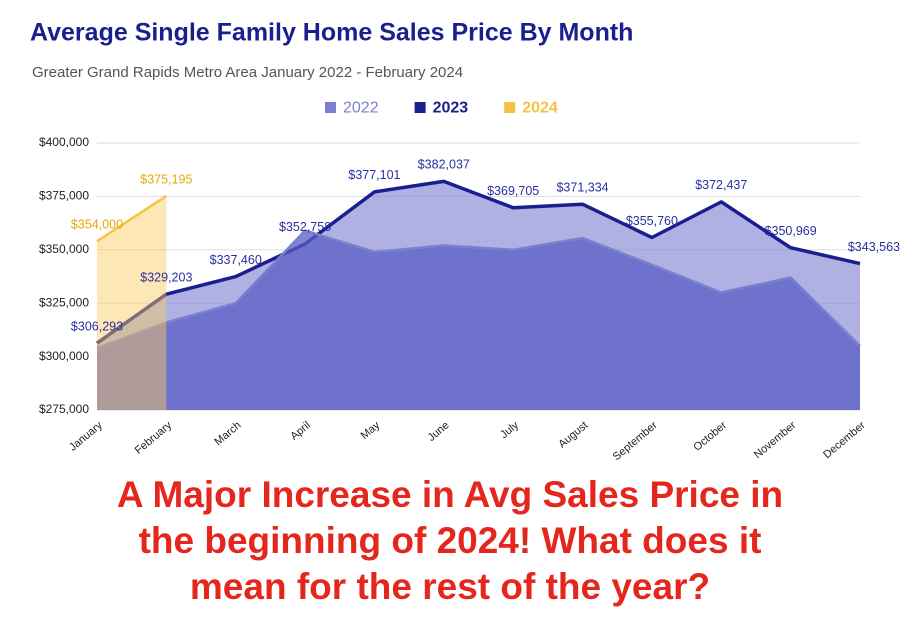 The image size is (900, 639). I want to click on y-tick-label: $325,000, so click(64, 302).